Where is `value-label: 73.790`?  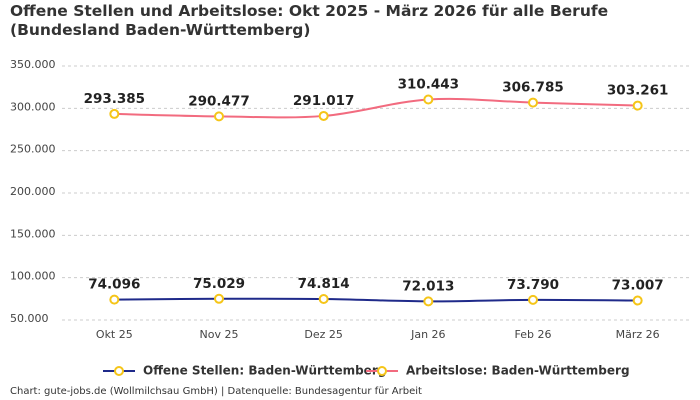 value-label: 73.790 is located at coordinates (533, 285).